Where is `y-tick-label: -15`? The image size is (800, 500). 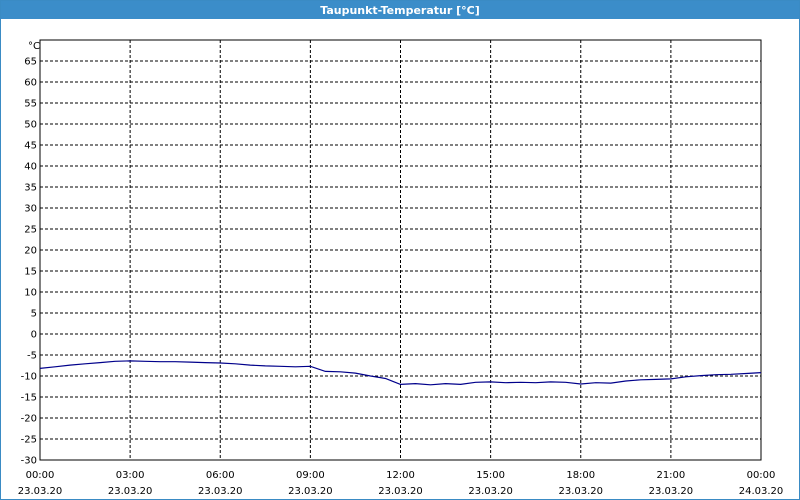
y-tick-label: -15 is located at coordinates (29, 398).